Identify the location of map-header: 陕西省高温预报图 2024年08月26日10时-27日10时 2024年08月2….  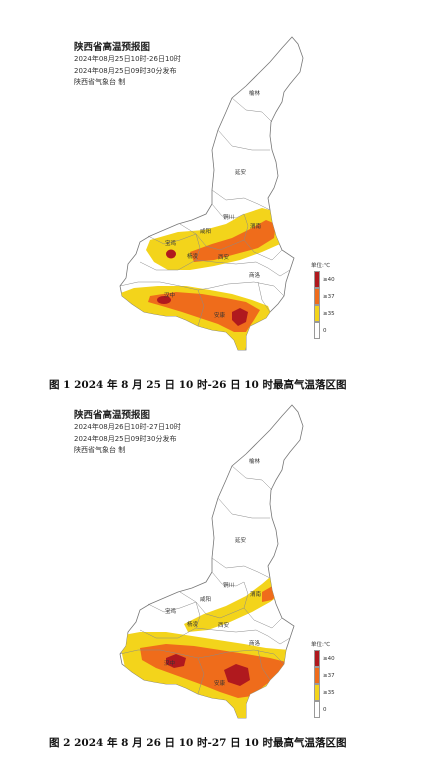
(127, 433).